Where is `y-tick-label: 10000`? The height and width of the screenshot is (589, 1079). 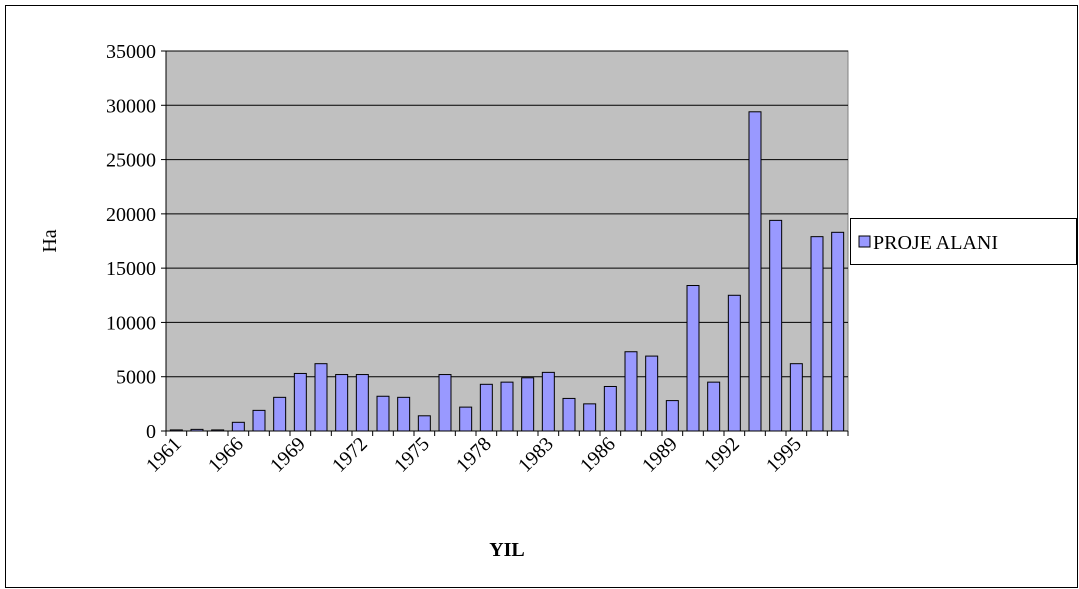 y-tick-label: 10000 is located at coordinates (131, 323).